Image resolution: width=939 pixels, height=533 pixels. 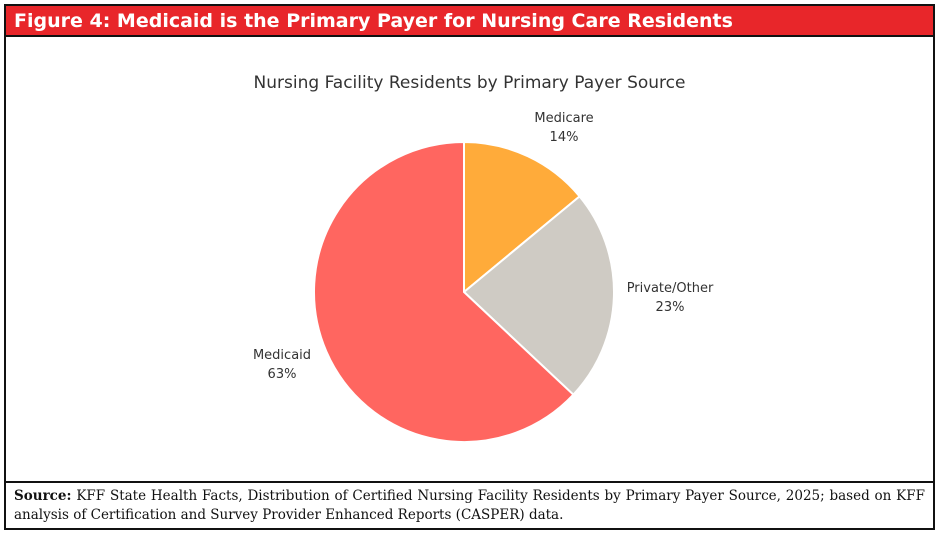 I want to click on slice-value-medicaid: 63%, so click(x=282, y=374).